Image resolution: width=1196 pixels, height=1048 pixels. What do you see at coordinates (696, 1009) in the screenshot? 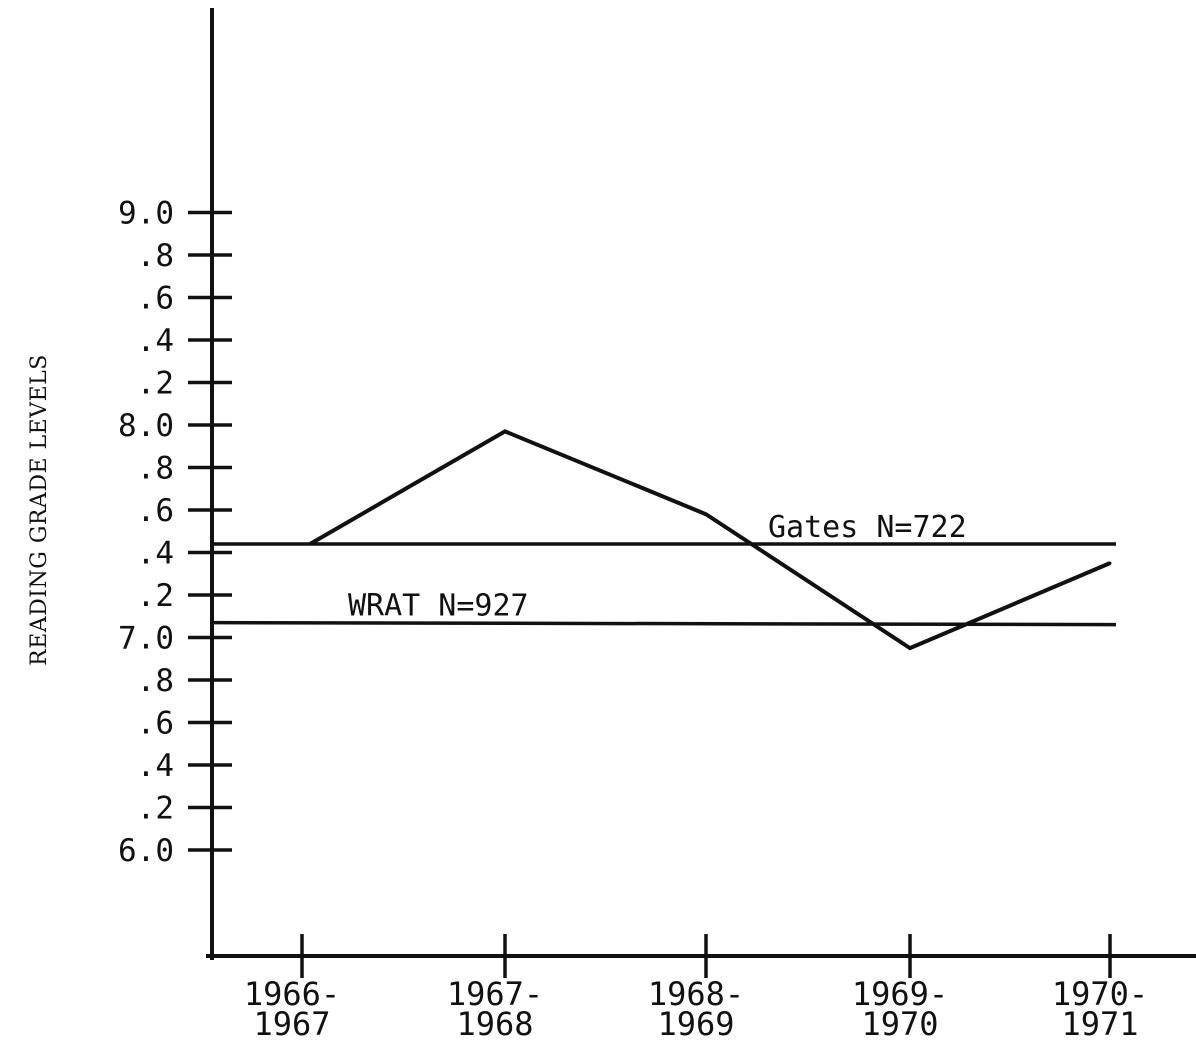
I see `x-tick-label: 1968-1969` at bounding box center [696, 1009].